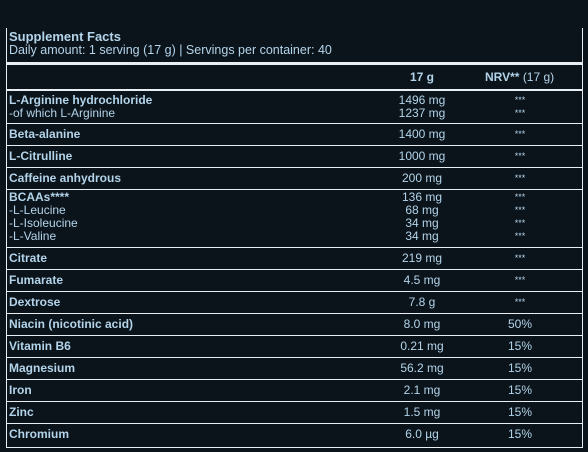 This screenshot has height=452, width=588. Describe the element at coordinates (422, 279) in the screenshot. I see `amount: 4.5 mg` at that location.